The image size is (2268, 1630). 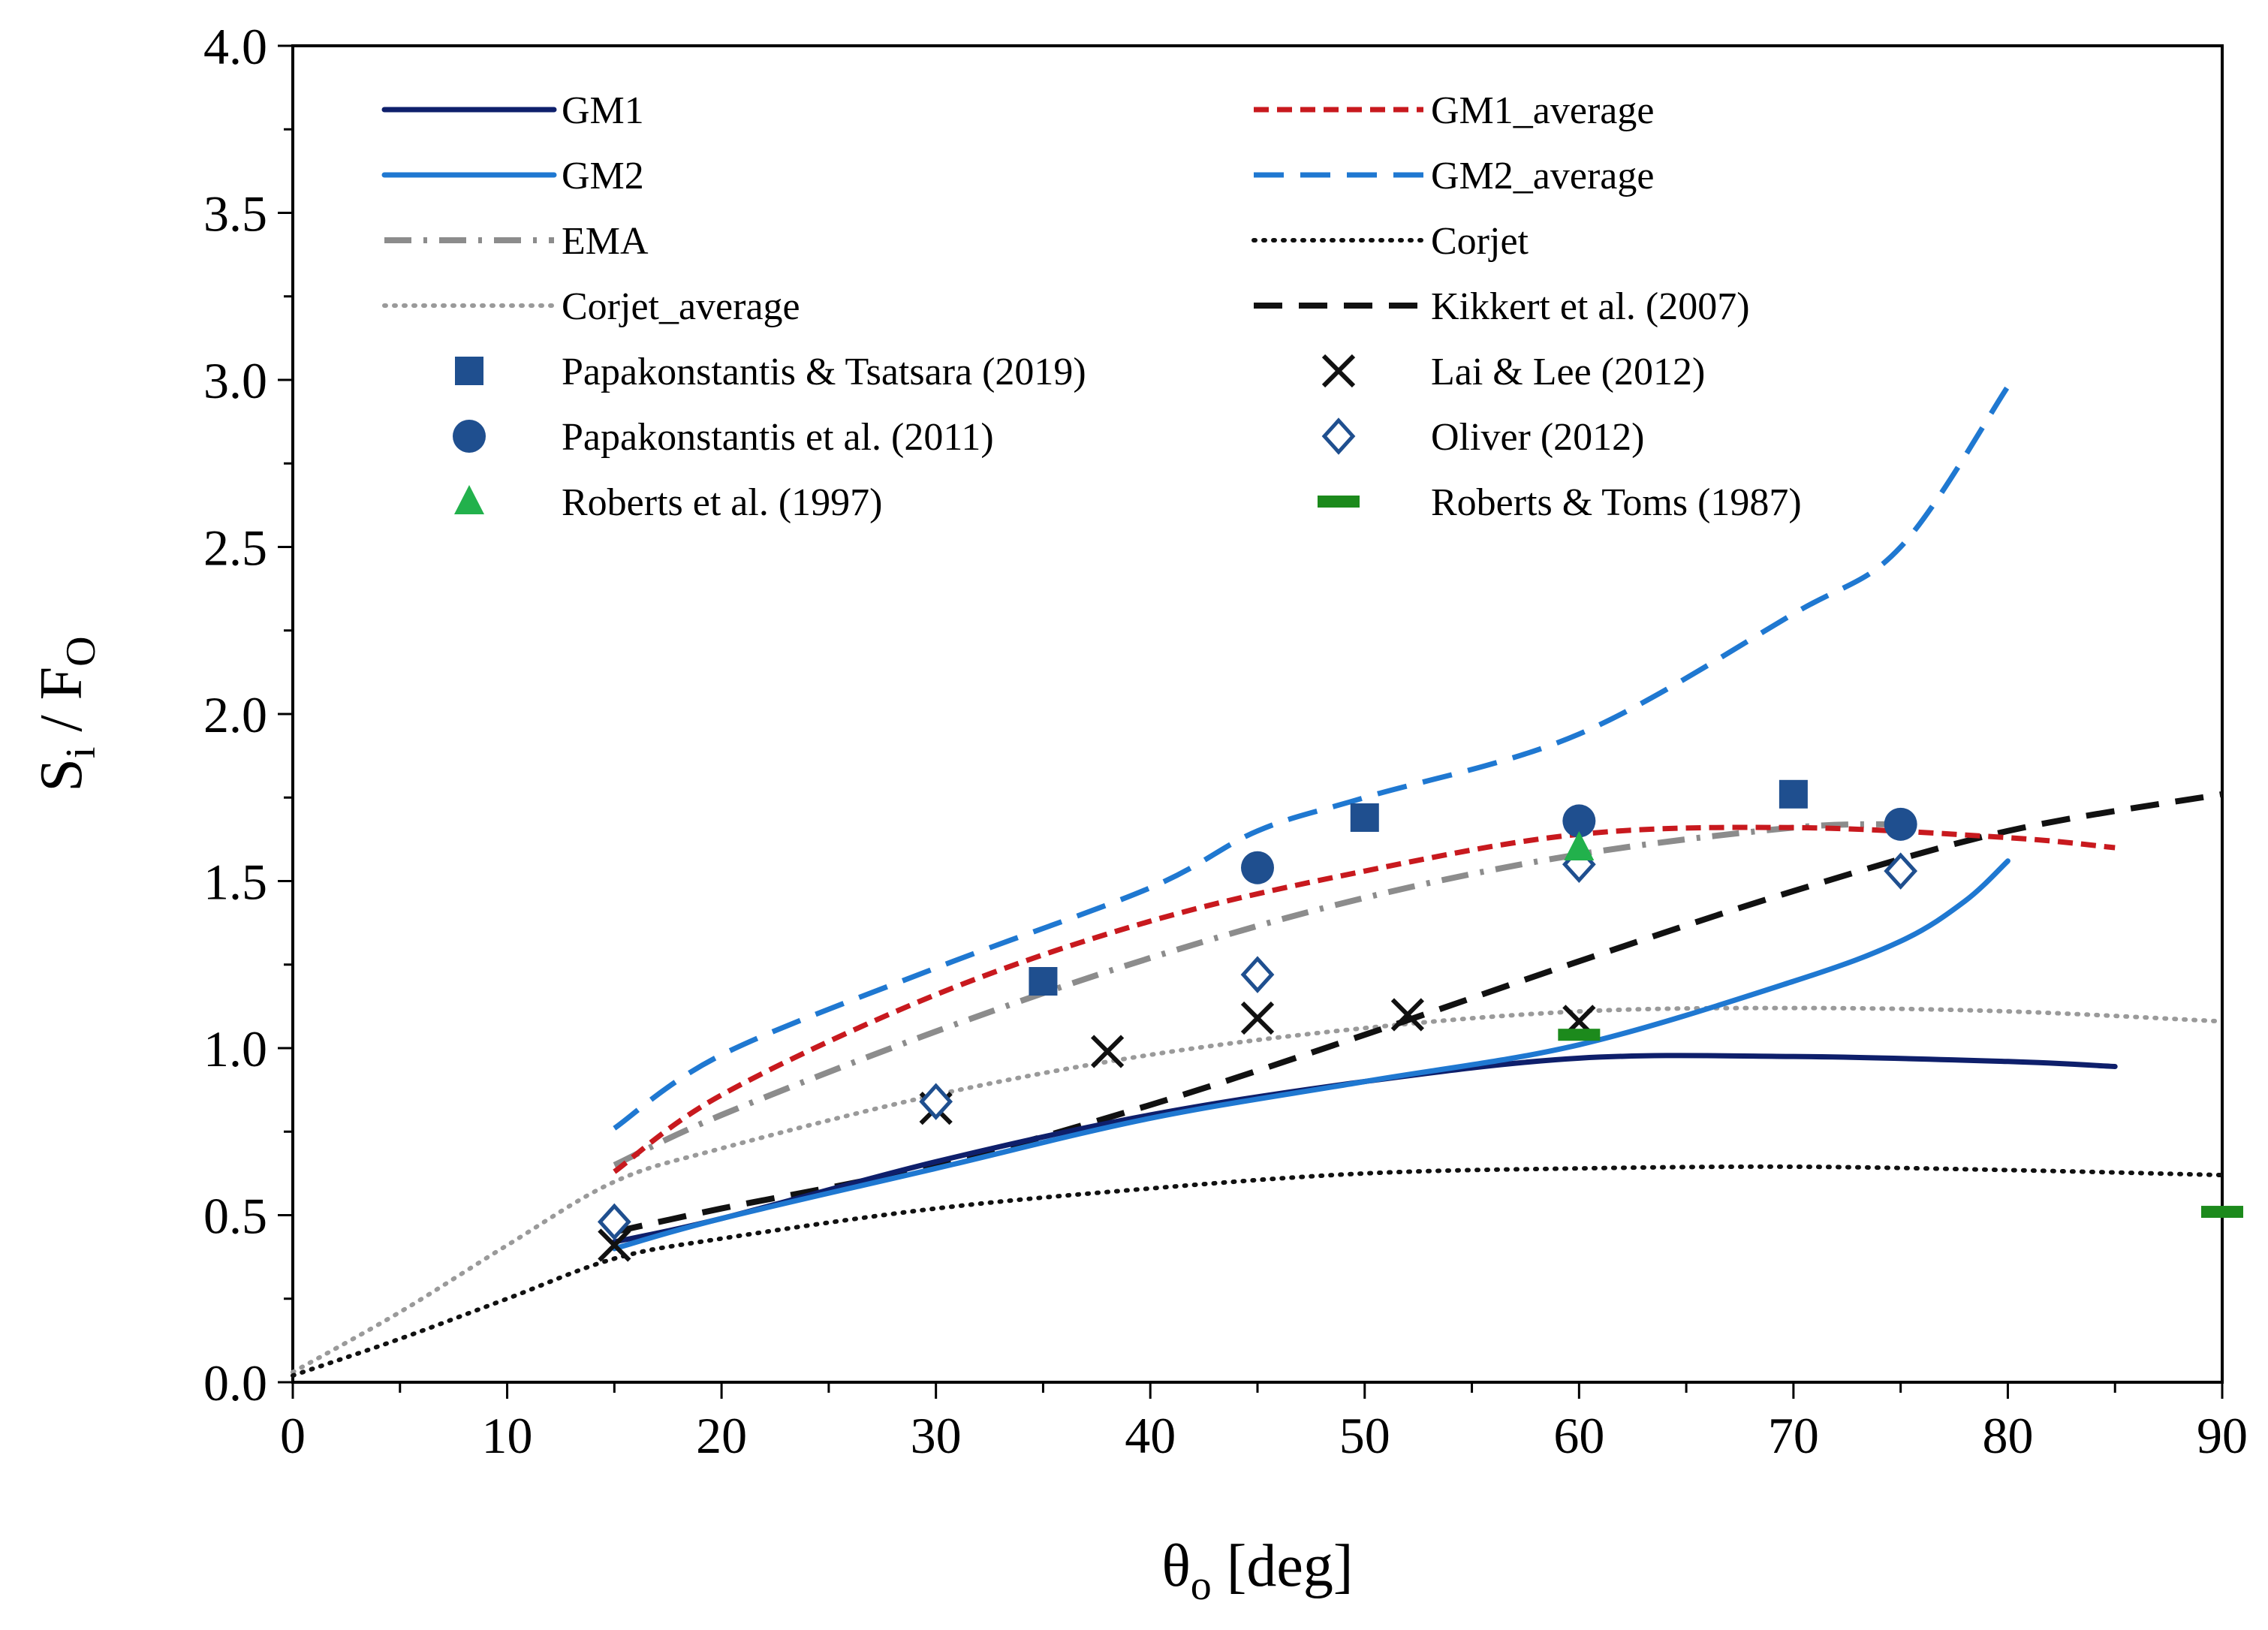 I want to click on legend-entry-papakonstantis-et-al-2011: Papakonstantis et al. (2011), so click(x=723, y=437).